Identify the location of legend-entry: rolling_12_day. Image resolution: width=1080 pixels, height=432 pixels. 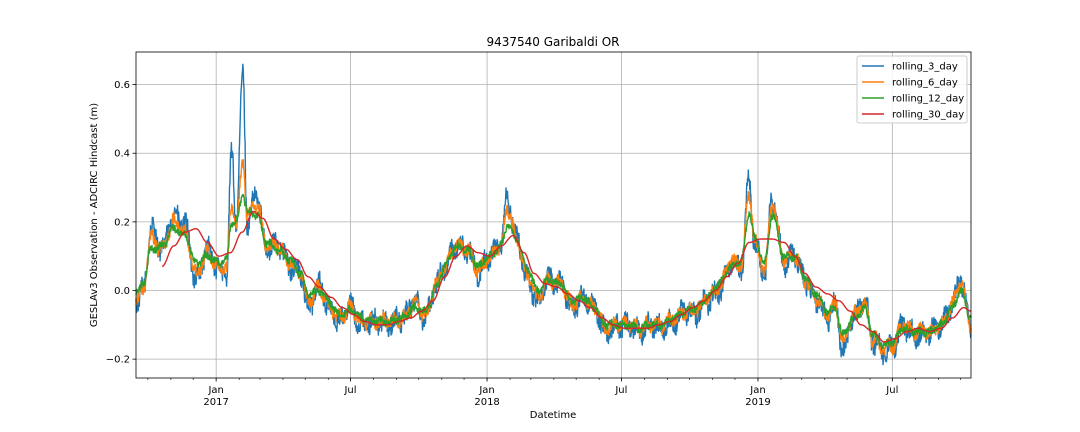
(928, 99).